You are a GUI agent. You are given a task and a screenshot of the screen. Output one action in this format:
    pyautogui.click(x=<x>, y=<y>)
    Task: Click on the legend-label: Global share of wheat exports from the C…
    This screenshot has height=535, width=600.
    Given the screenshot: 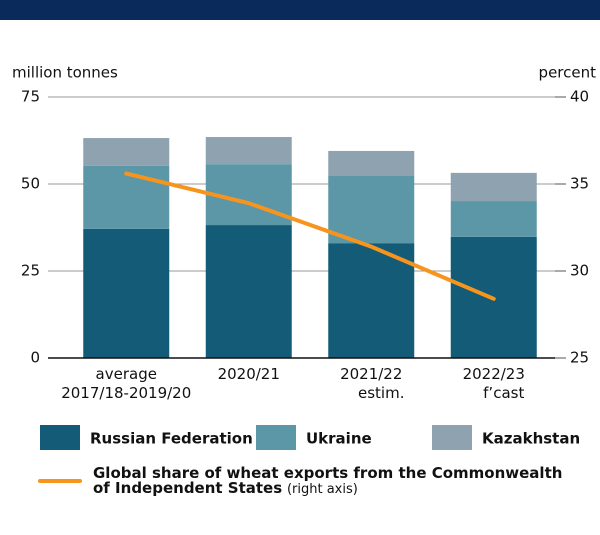 What is the action you would take?
    pyautogui.click(x=328, y=480)
    